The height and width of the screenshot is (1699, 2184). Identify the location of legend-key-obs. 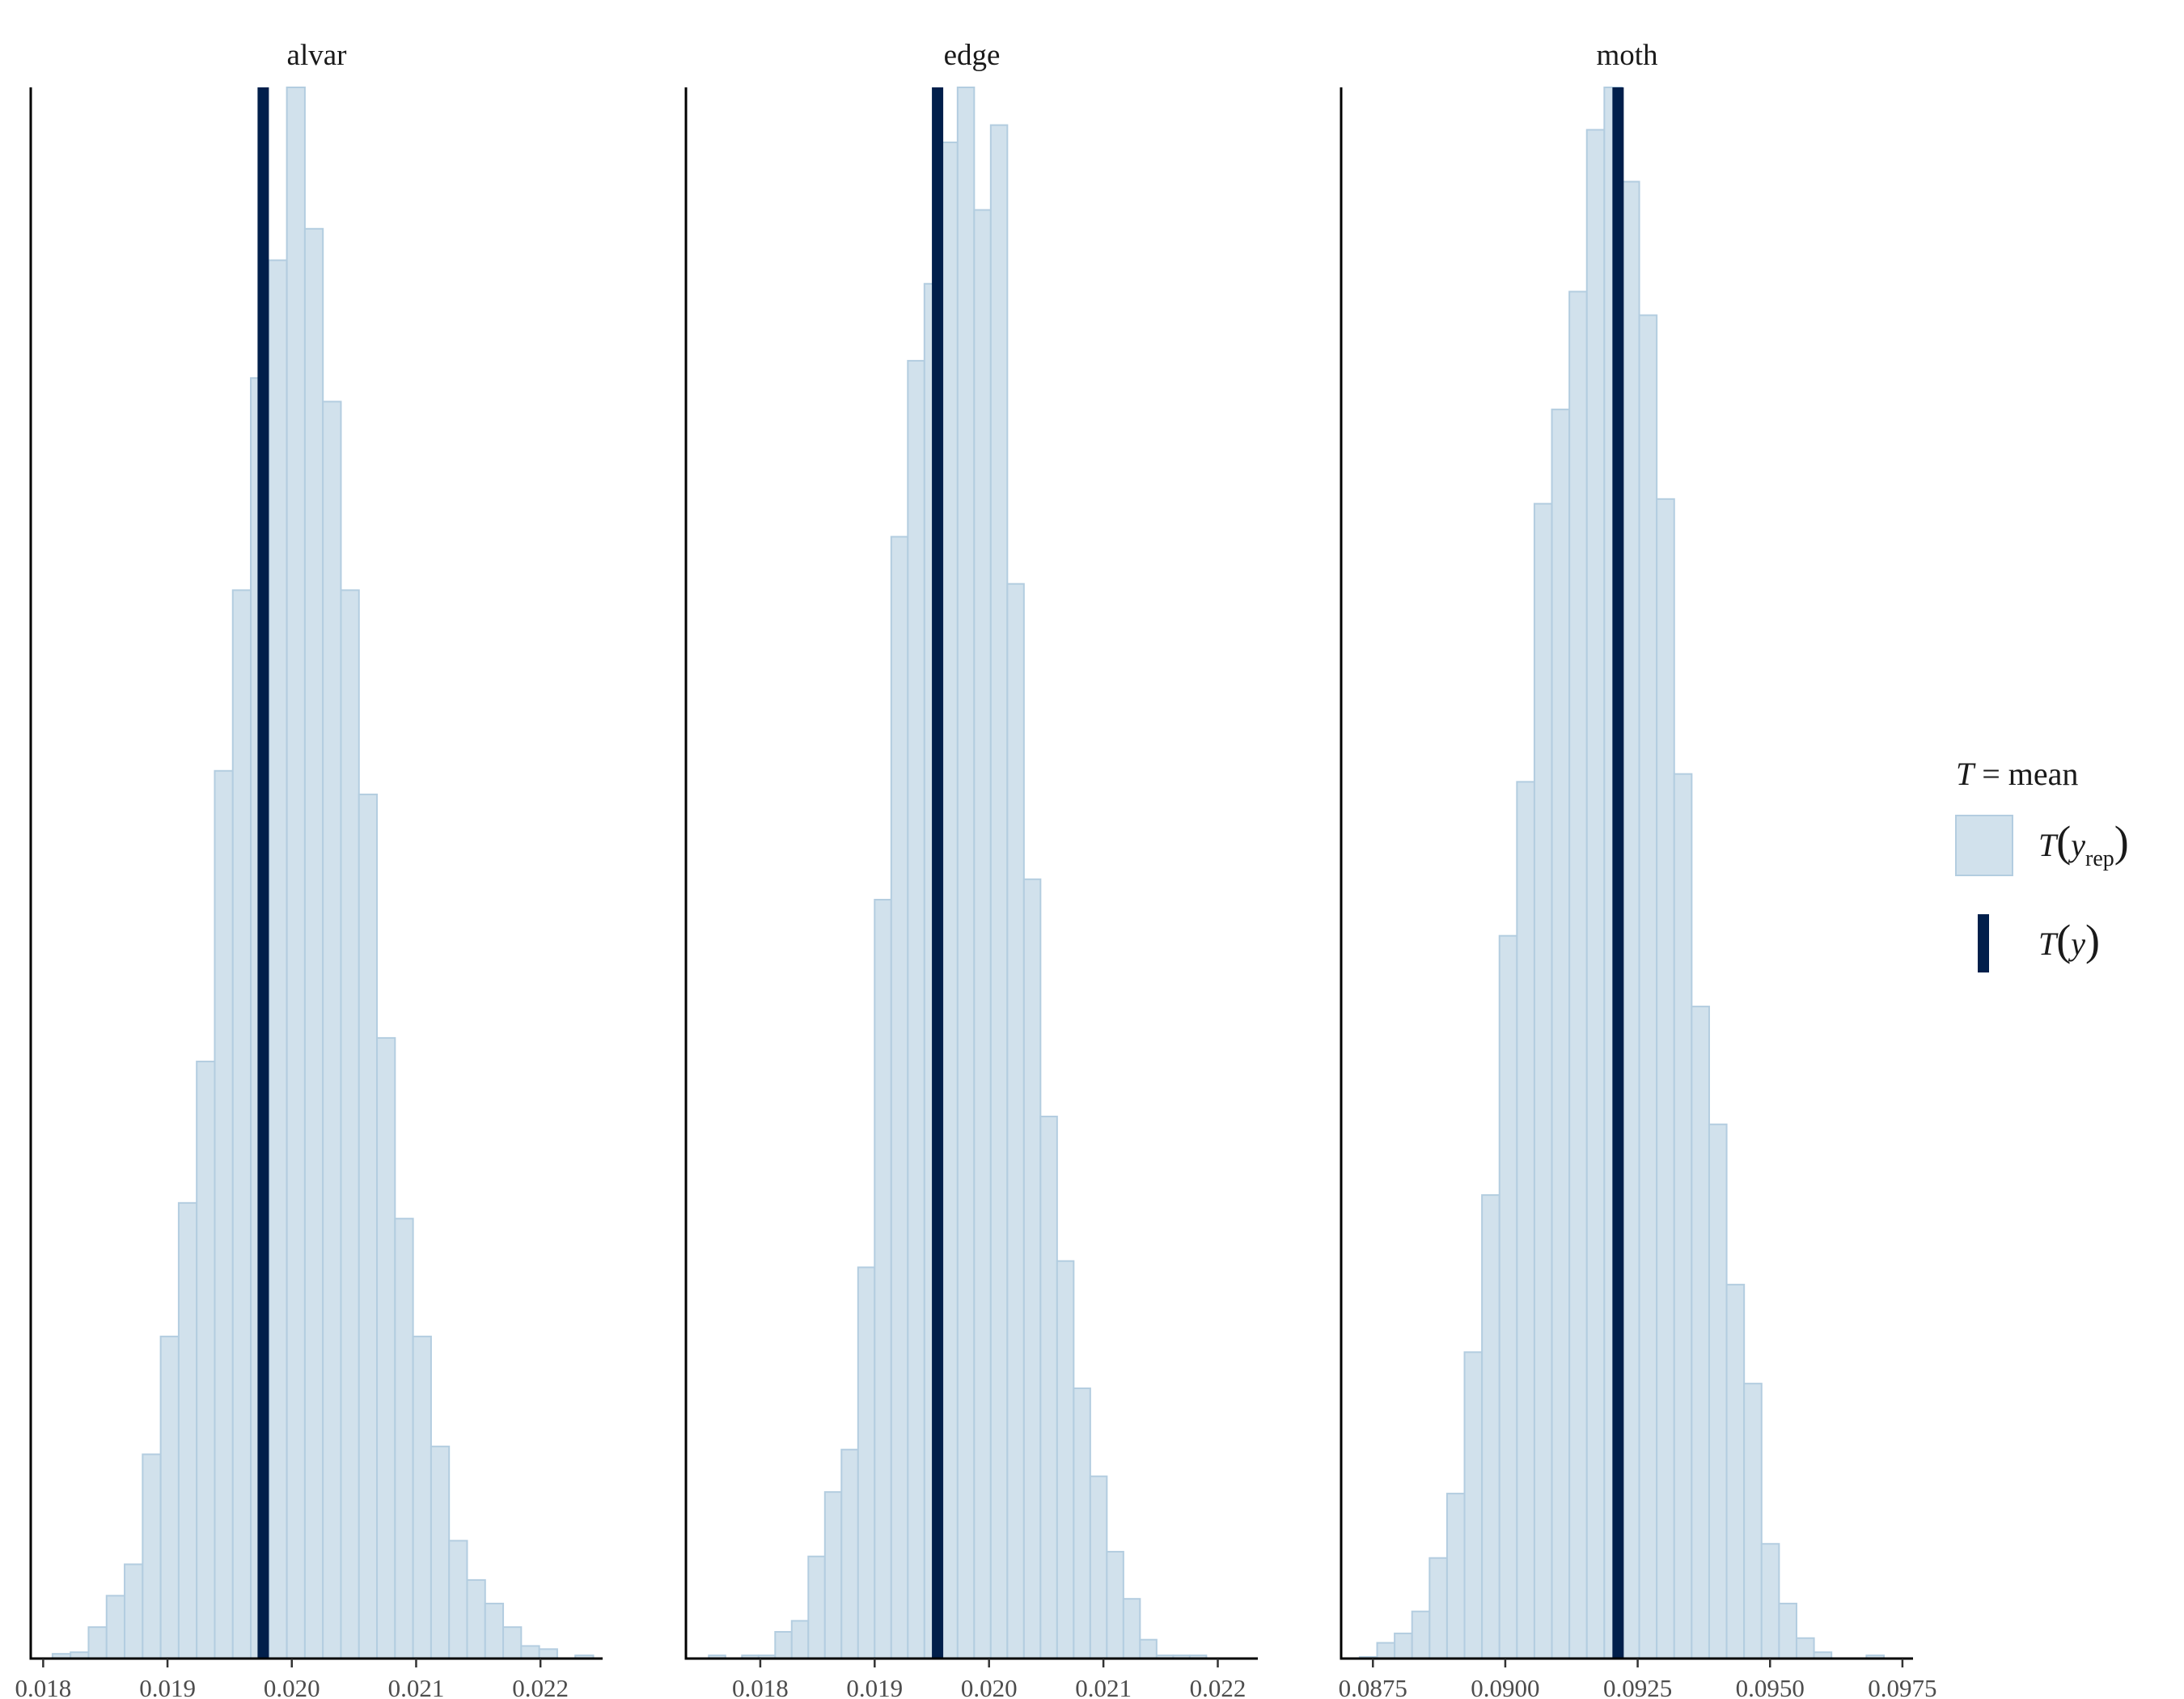
(1983, 943).